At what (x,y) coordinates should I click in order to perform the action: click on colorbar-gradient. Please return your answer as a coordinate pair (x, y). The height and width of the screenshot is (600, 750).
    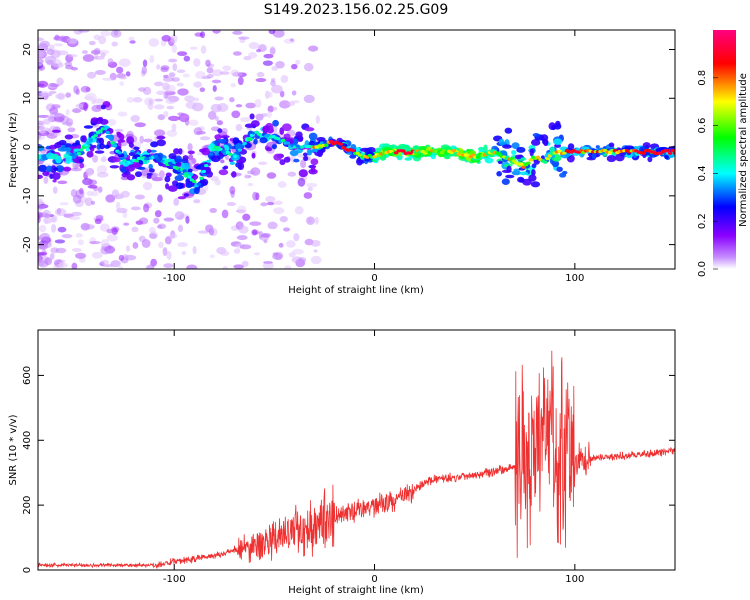
    Looking at the image, I should click on (724, 149).